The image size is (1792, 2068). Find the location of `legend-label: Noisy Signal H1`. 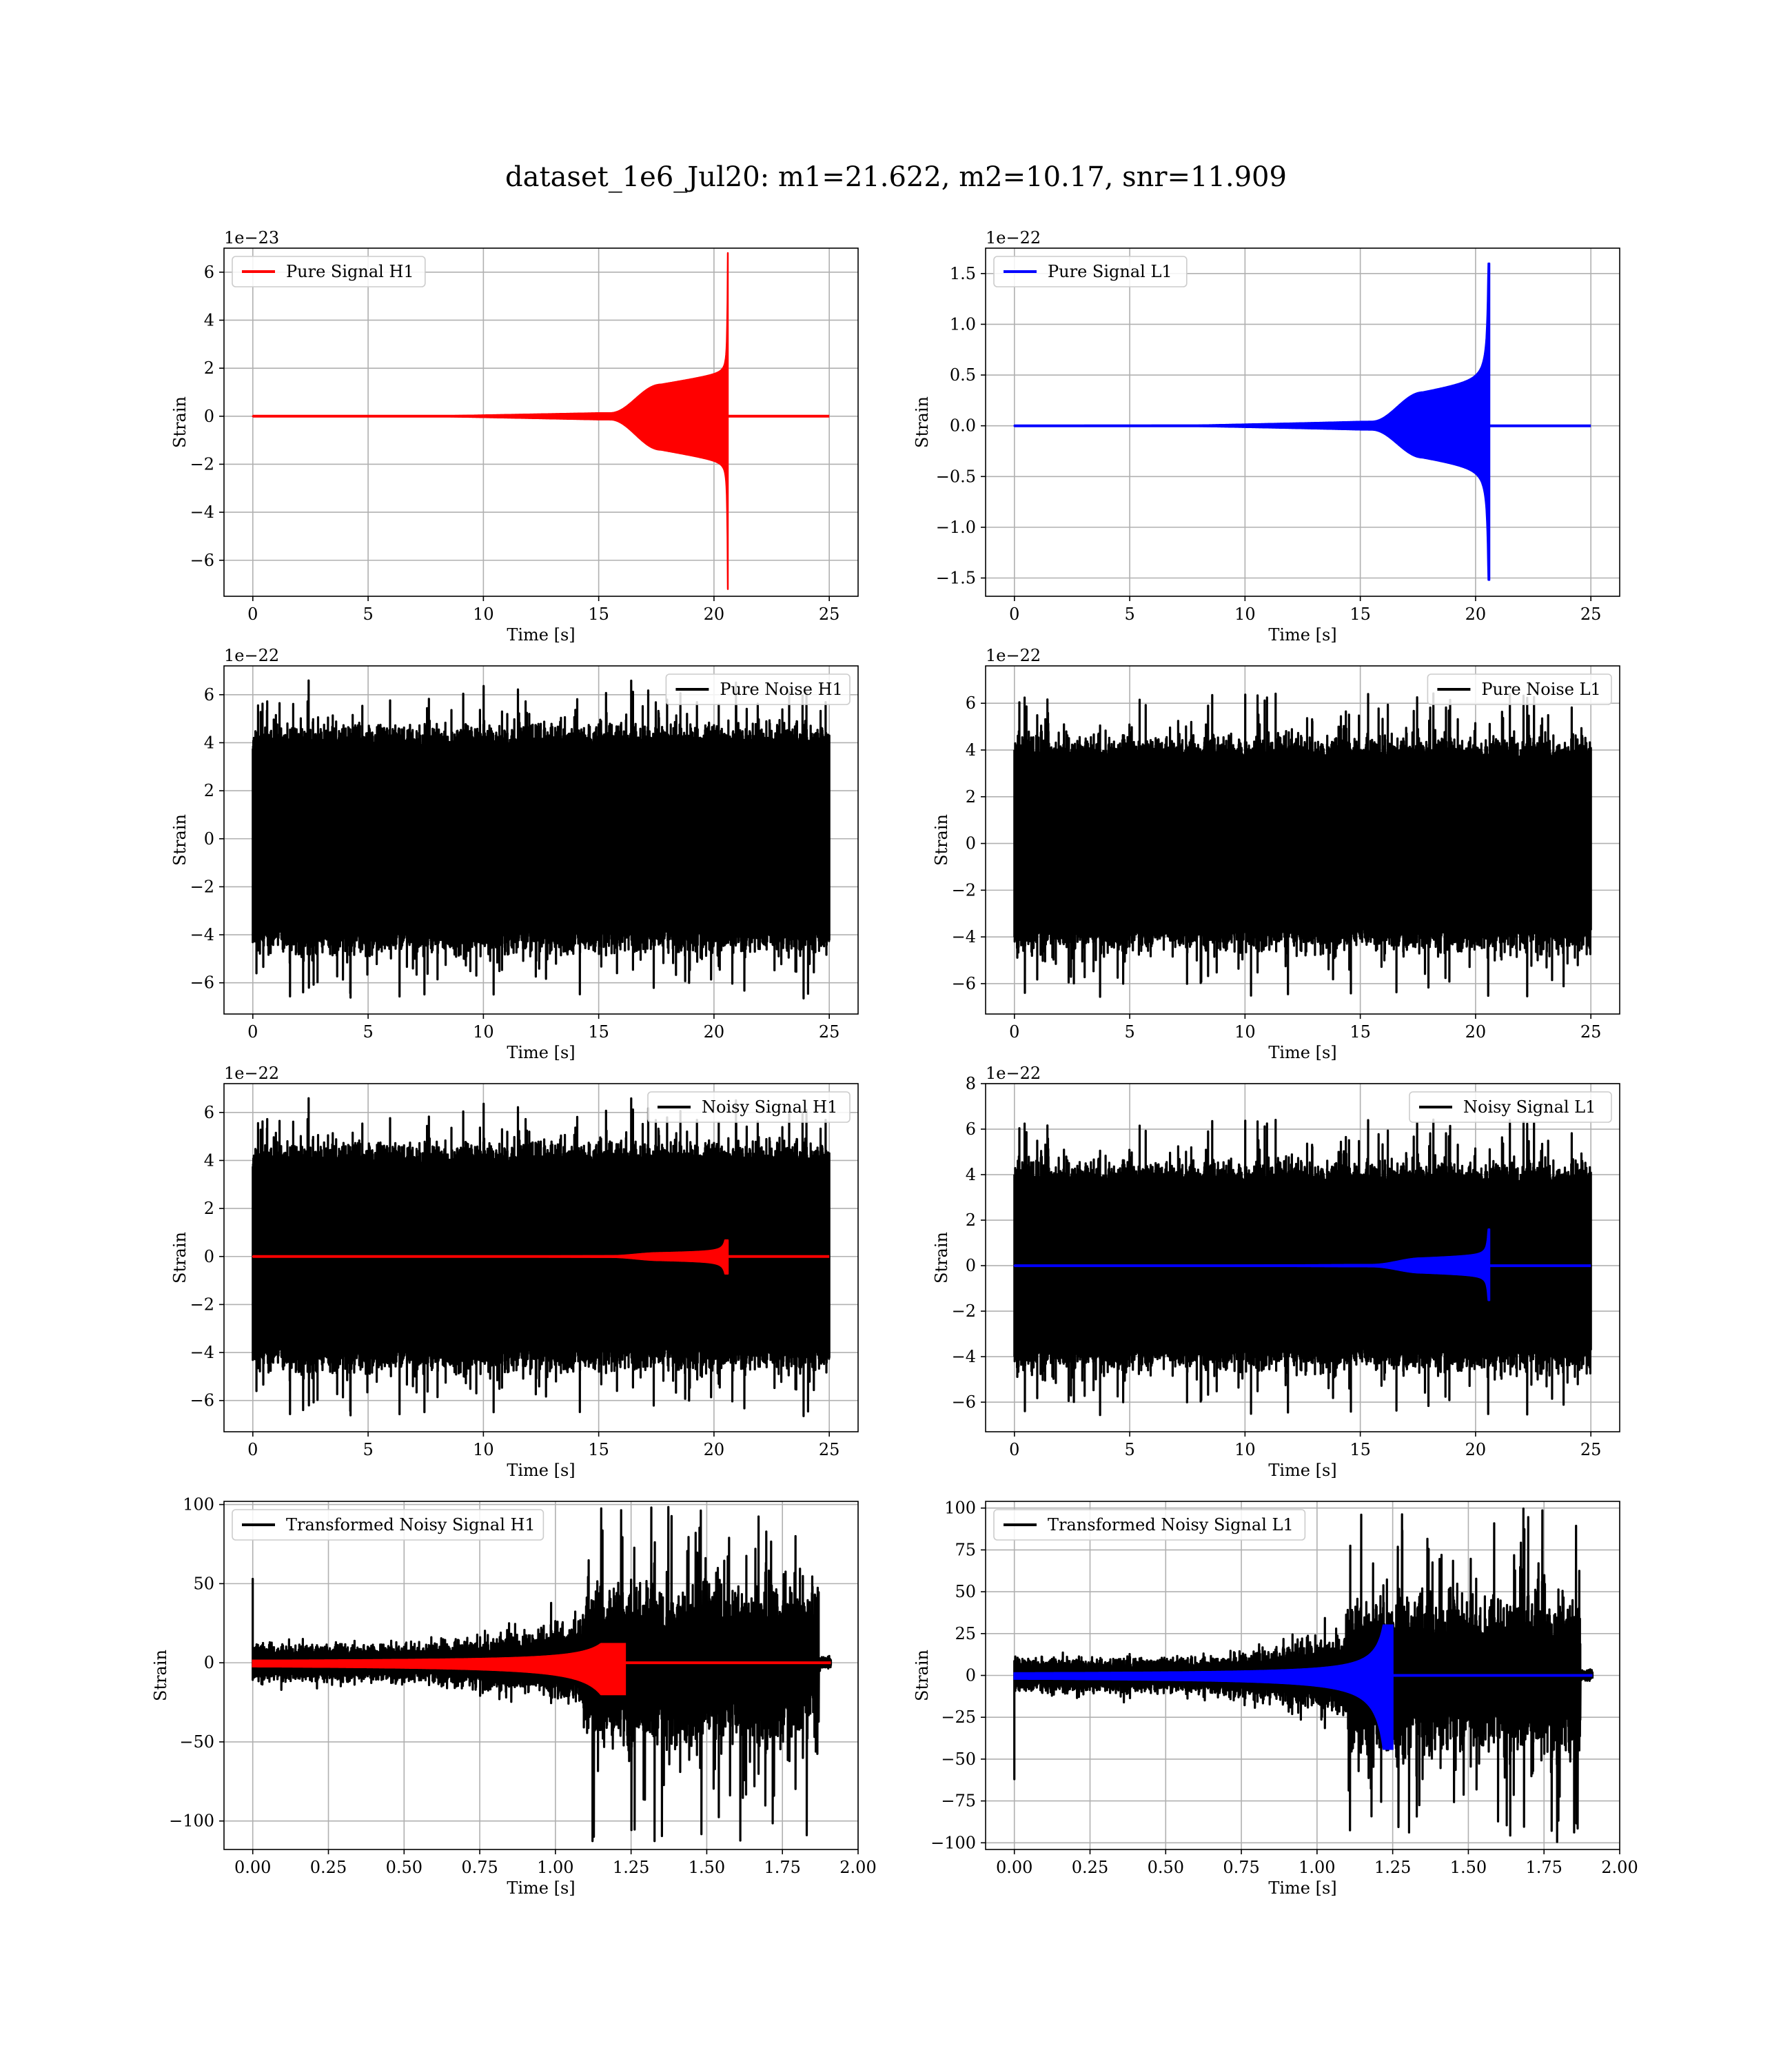

legend-label: Noisy Signal H1 is located at coordinates (769, 1107).